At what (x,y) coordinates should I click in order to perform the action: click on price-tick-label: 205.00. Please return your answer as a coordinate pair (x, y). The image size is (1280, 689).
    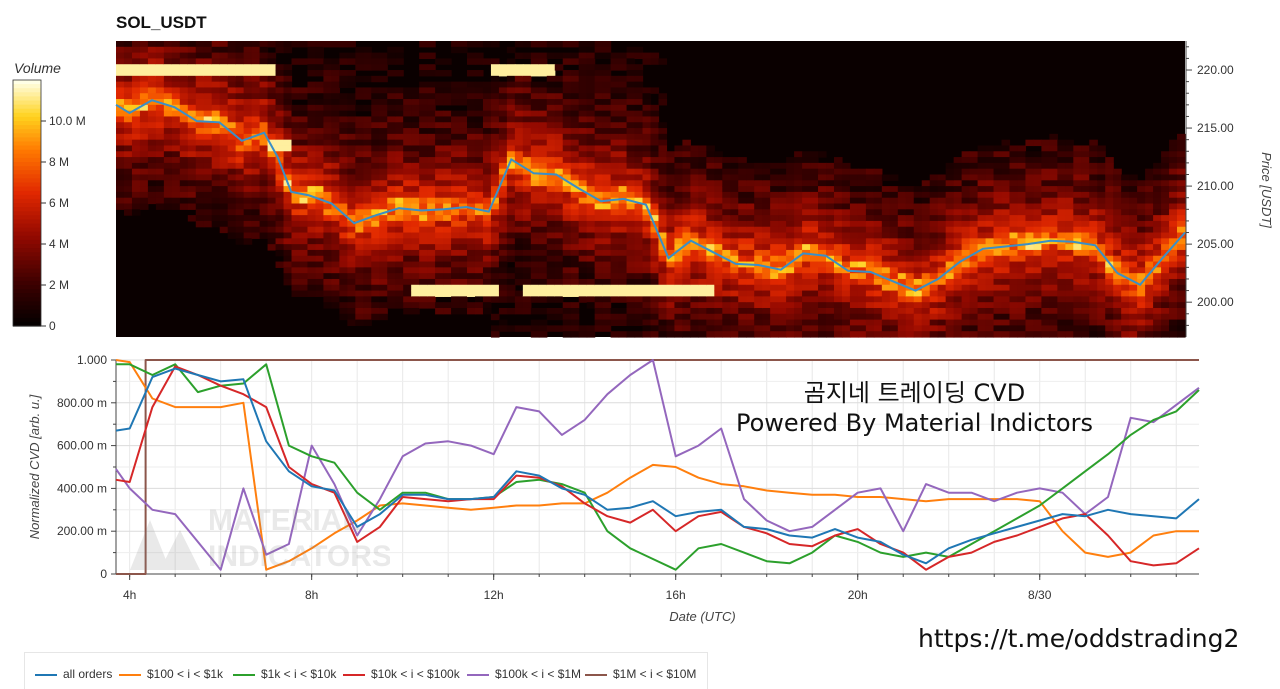
    Looking at the image, I should click on (1215, 244).